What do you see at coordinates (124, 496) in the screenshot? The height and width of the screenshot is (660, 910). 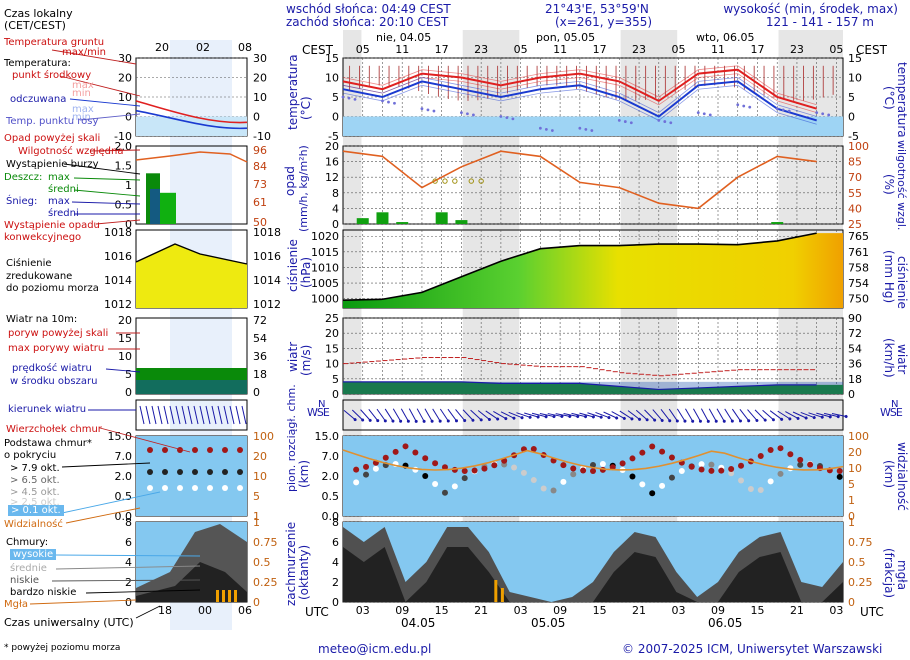 I see `legend-cloud-tick: 0.5` at bounding box center [124, 496].